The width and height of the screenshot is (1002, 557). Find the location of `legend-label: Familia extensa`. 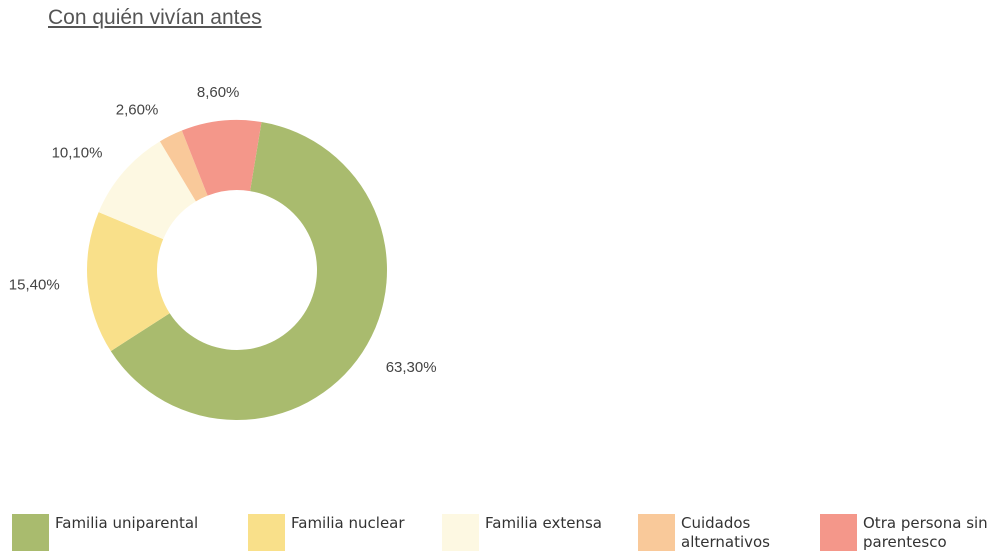

legend-label: Familia extensa is located at coordinates (543, 523).